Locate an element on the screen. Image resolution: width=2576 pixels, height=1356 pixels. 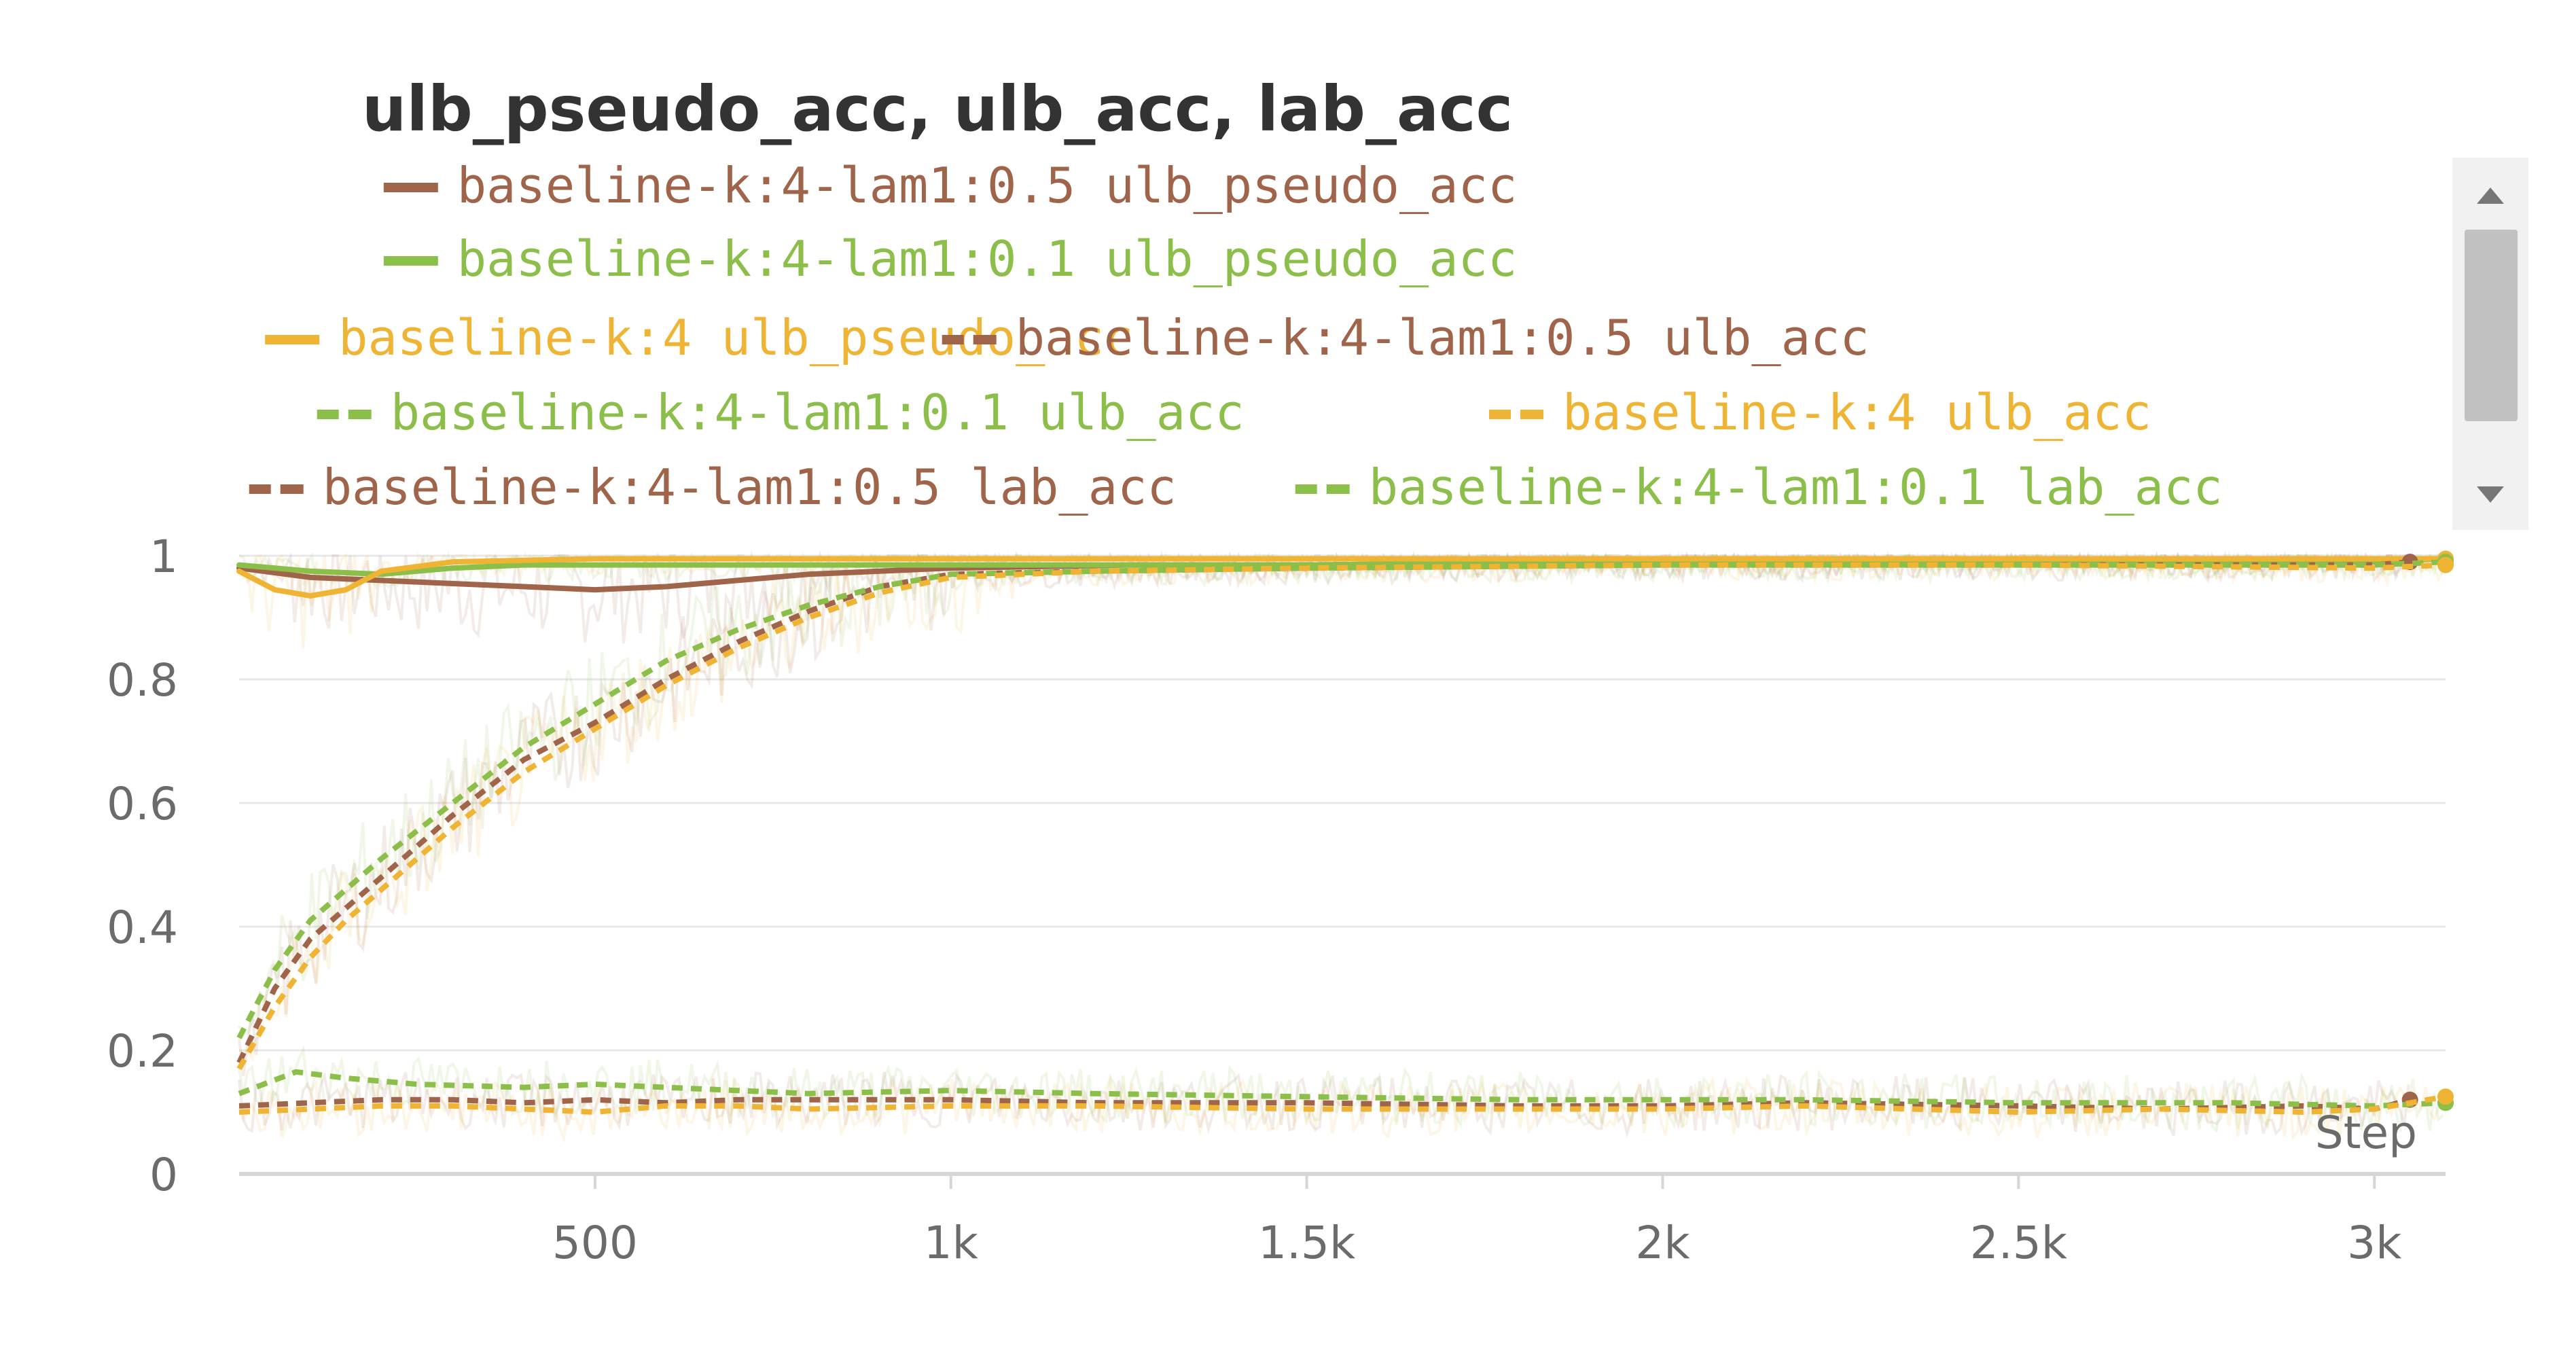
legend-item: baseline-k:4-lam1:0.1 lab_acc is located at coordinates (1759, 487).